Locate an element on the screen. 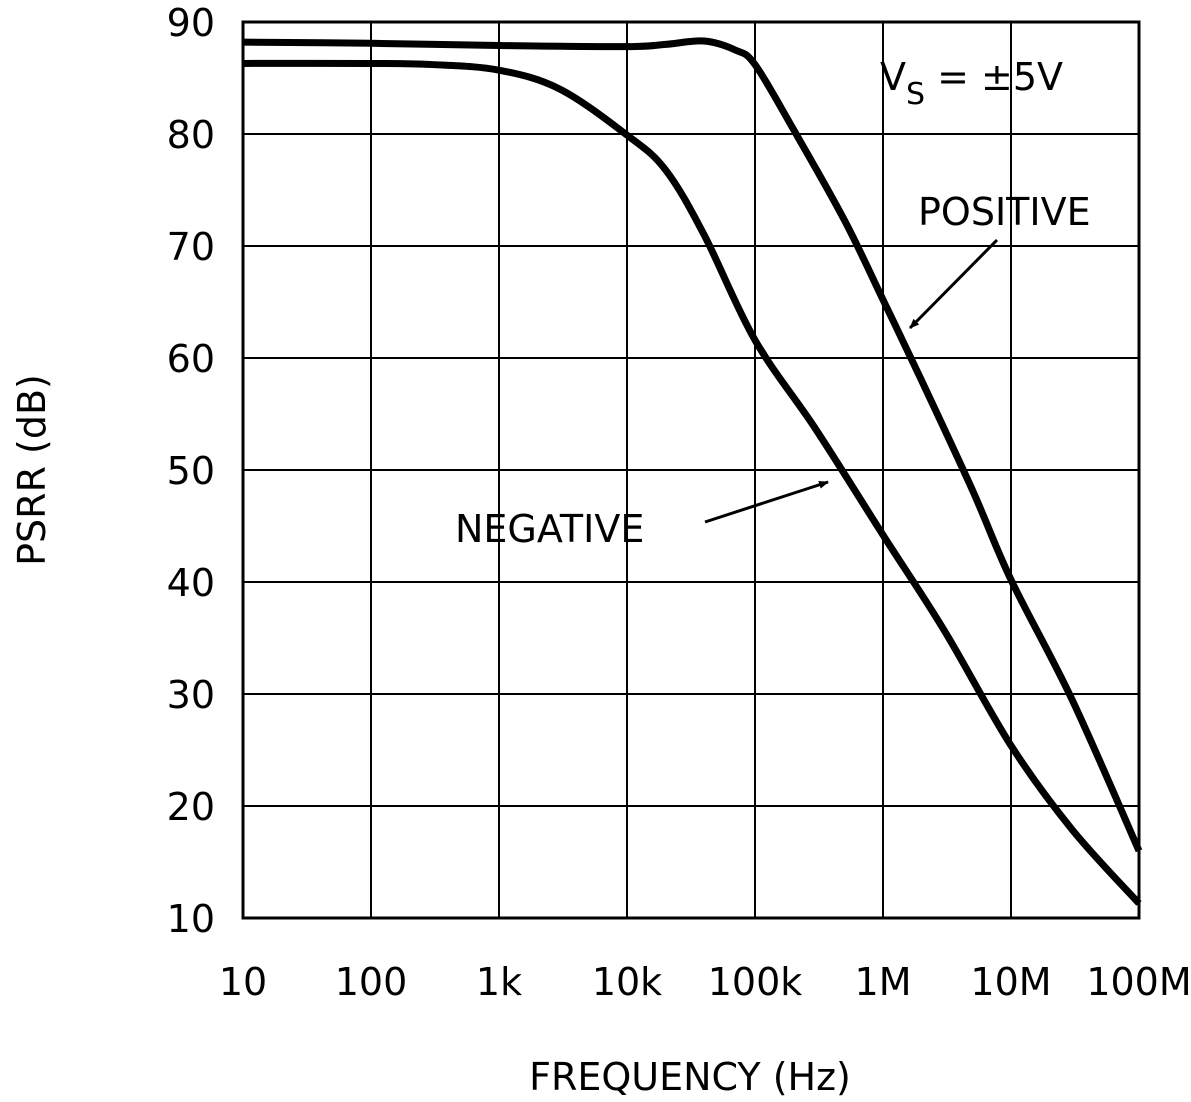 This screenshot has width=1191, height=1102. annotation-main: V is located at coordinates (893, 77).